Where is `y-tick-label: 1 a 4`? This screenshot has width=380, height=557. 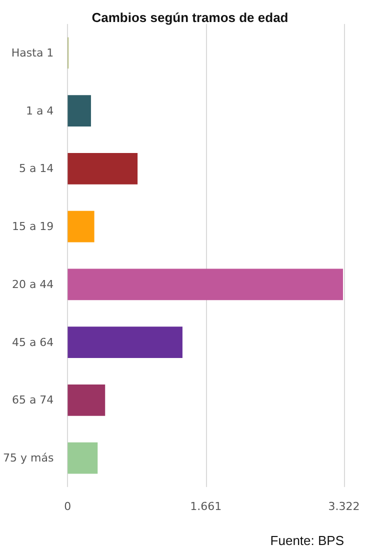
y-tick-label: 1 a 4 is located at coordinates (40, 111).